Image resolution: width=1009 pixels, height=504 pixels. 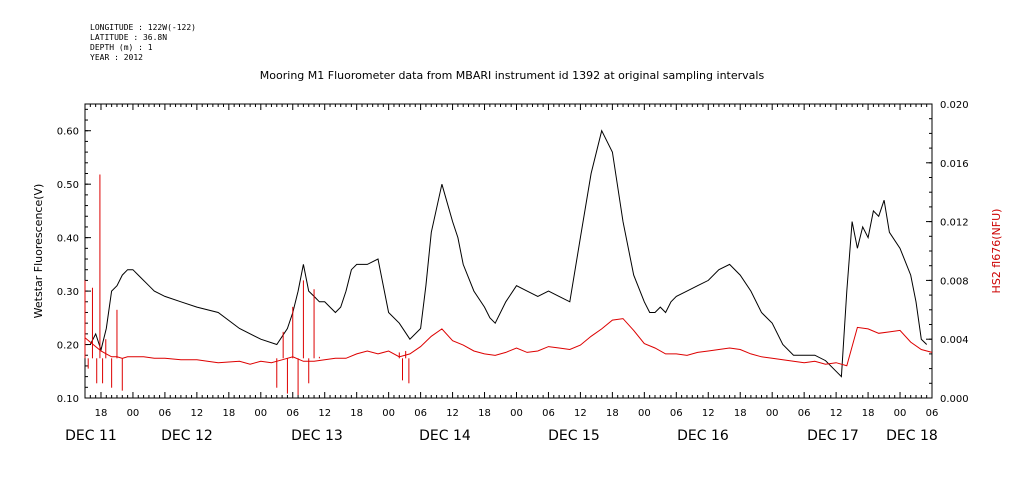 What do you see at coordinates (68, 132) in the screenshot?
I see `y-left-tick-label: 0.60` at bounding box center [68, 132].